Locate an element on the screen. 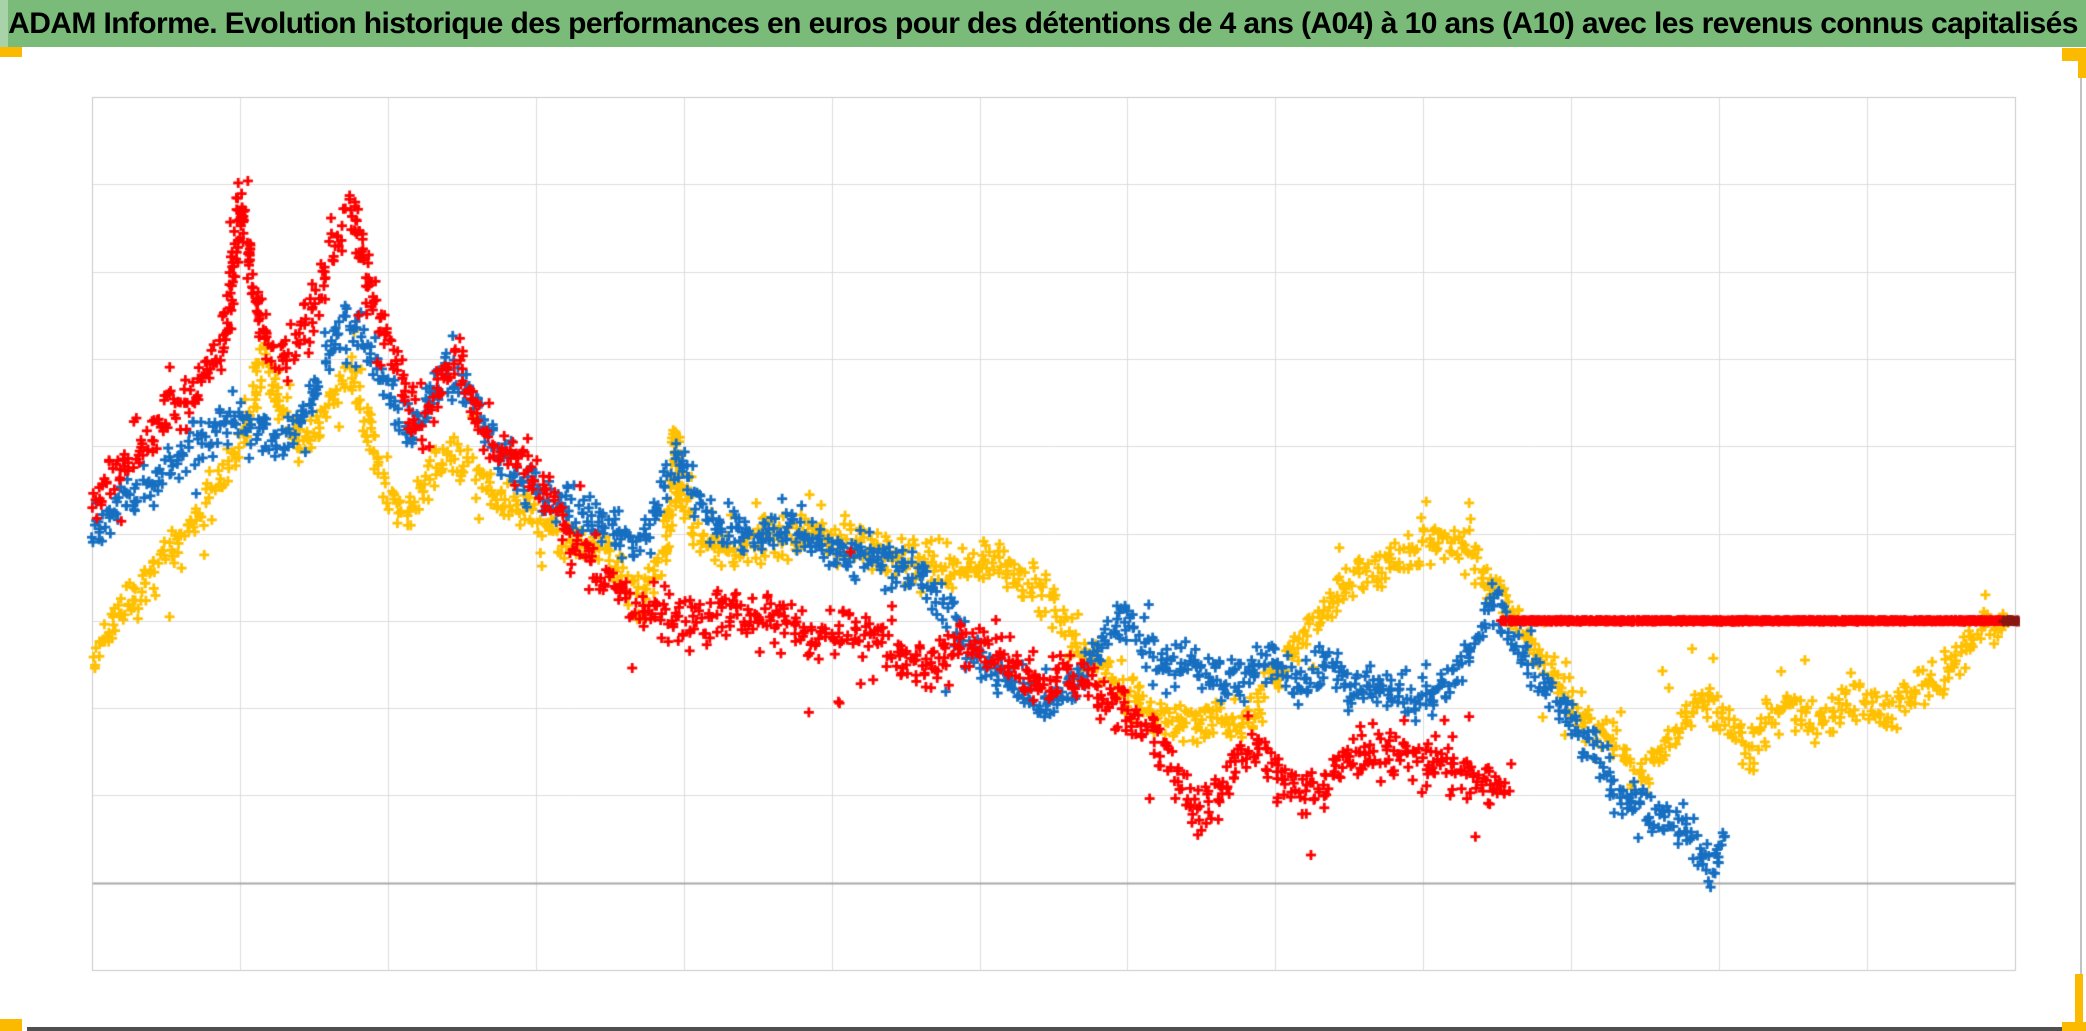 This screenshot has width=2086, height=1031. corner-accent-bottom-left is located at coordinates (11, 1025).